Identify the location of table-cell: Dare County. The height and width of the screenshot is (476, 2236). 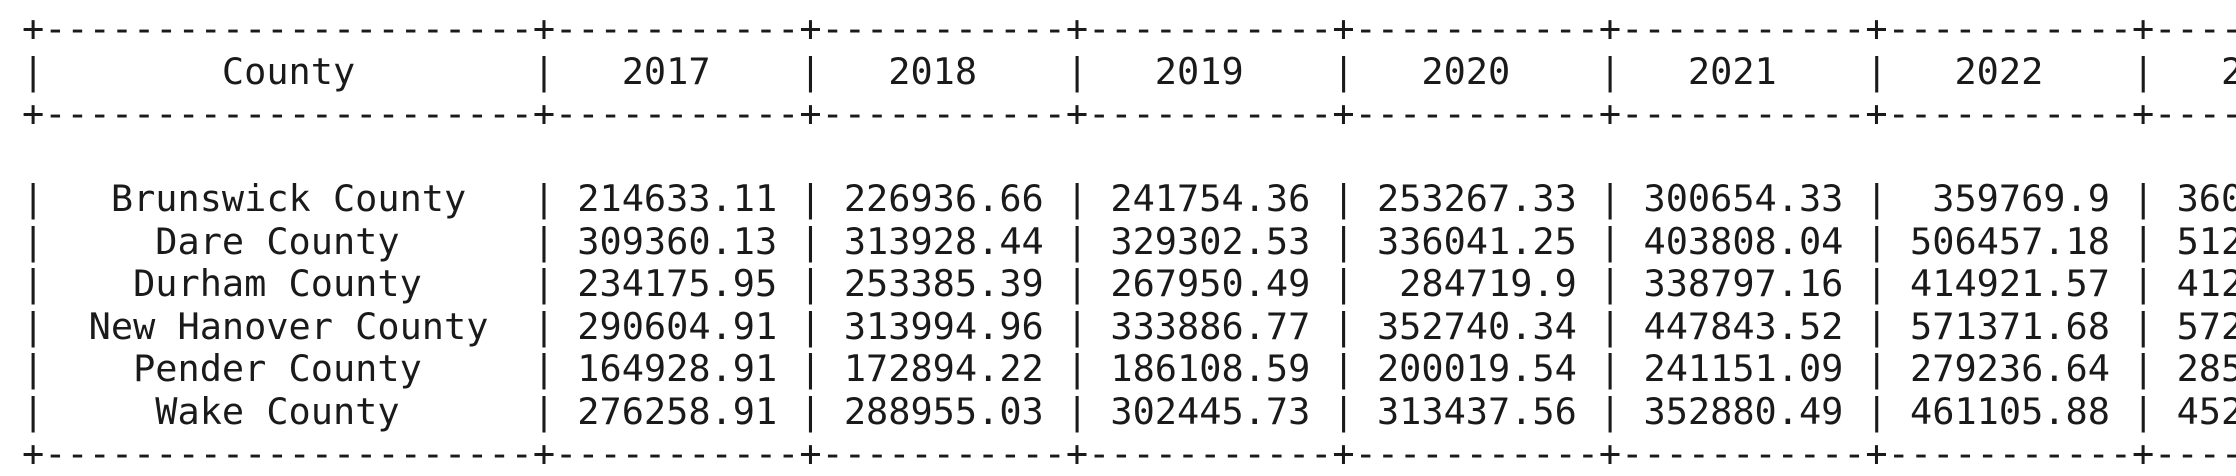
(288, 241).